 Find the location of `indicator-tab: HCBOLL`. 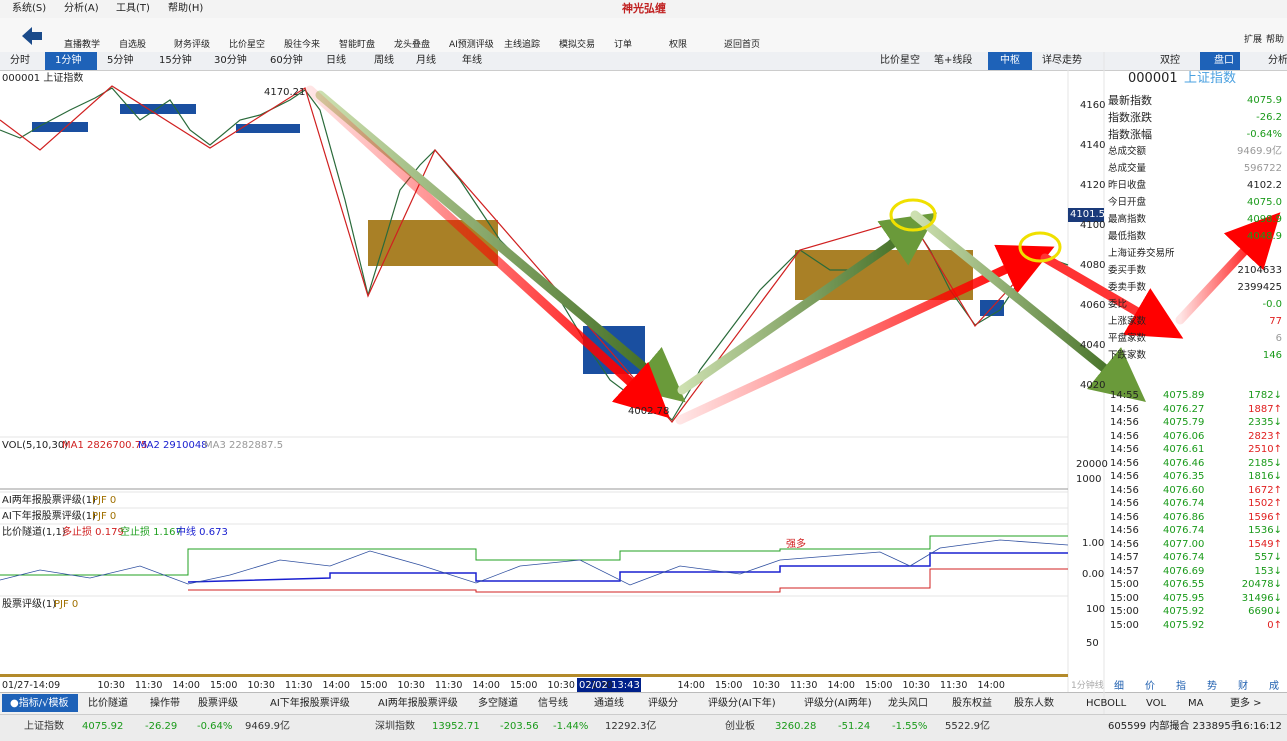

indicator-tab: HCBOLL is located at coordinates (1106, 703).